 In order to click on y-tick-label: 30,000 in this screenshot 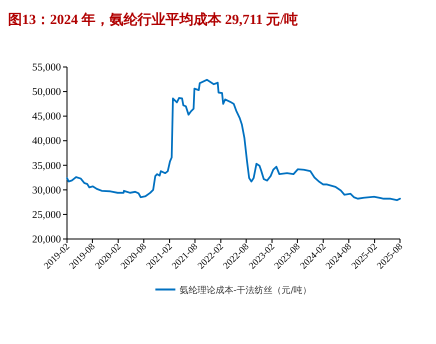, I will do `click(46, 190)`.